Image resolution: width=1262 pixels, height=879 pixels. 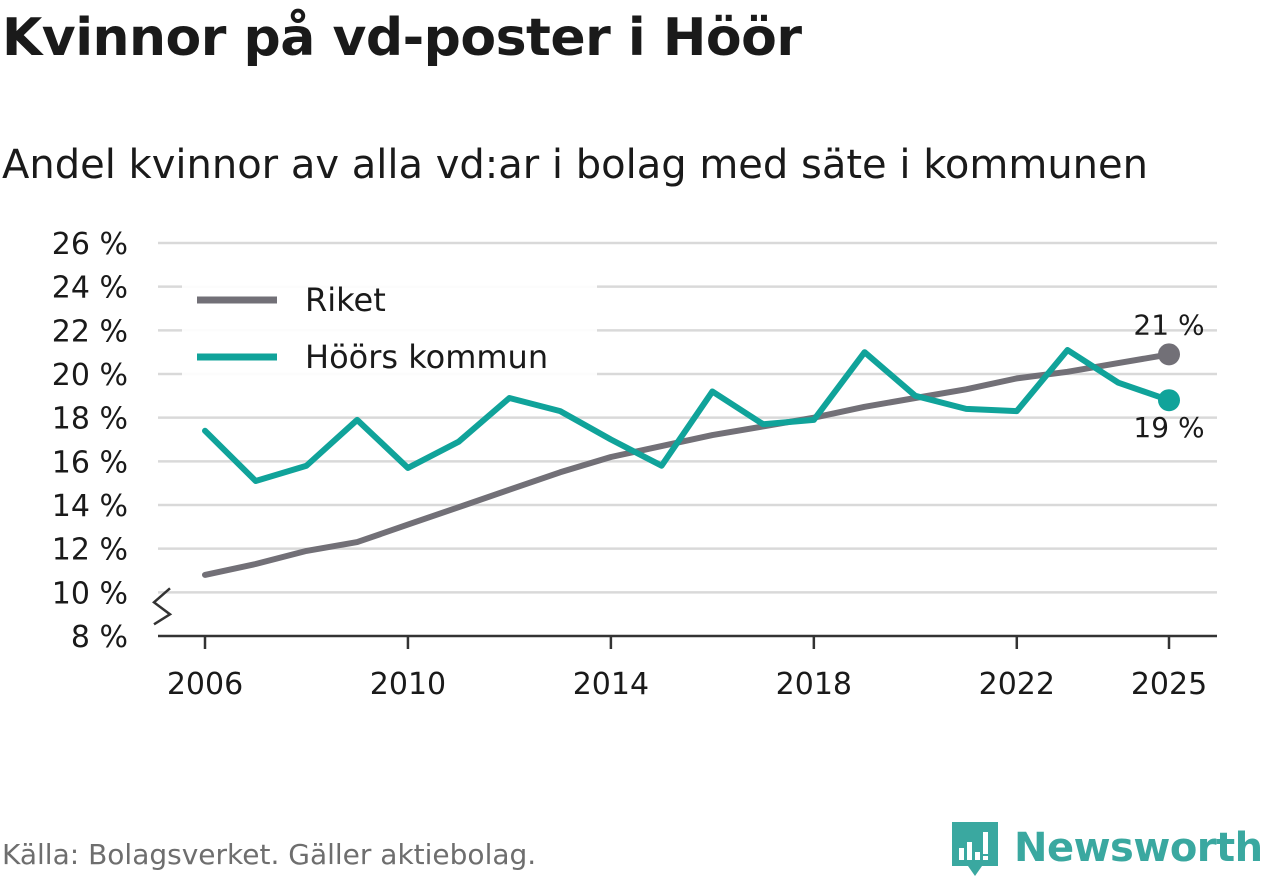 I want to click on y-tick-label: 14 %, so click(x=90, y=506).